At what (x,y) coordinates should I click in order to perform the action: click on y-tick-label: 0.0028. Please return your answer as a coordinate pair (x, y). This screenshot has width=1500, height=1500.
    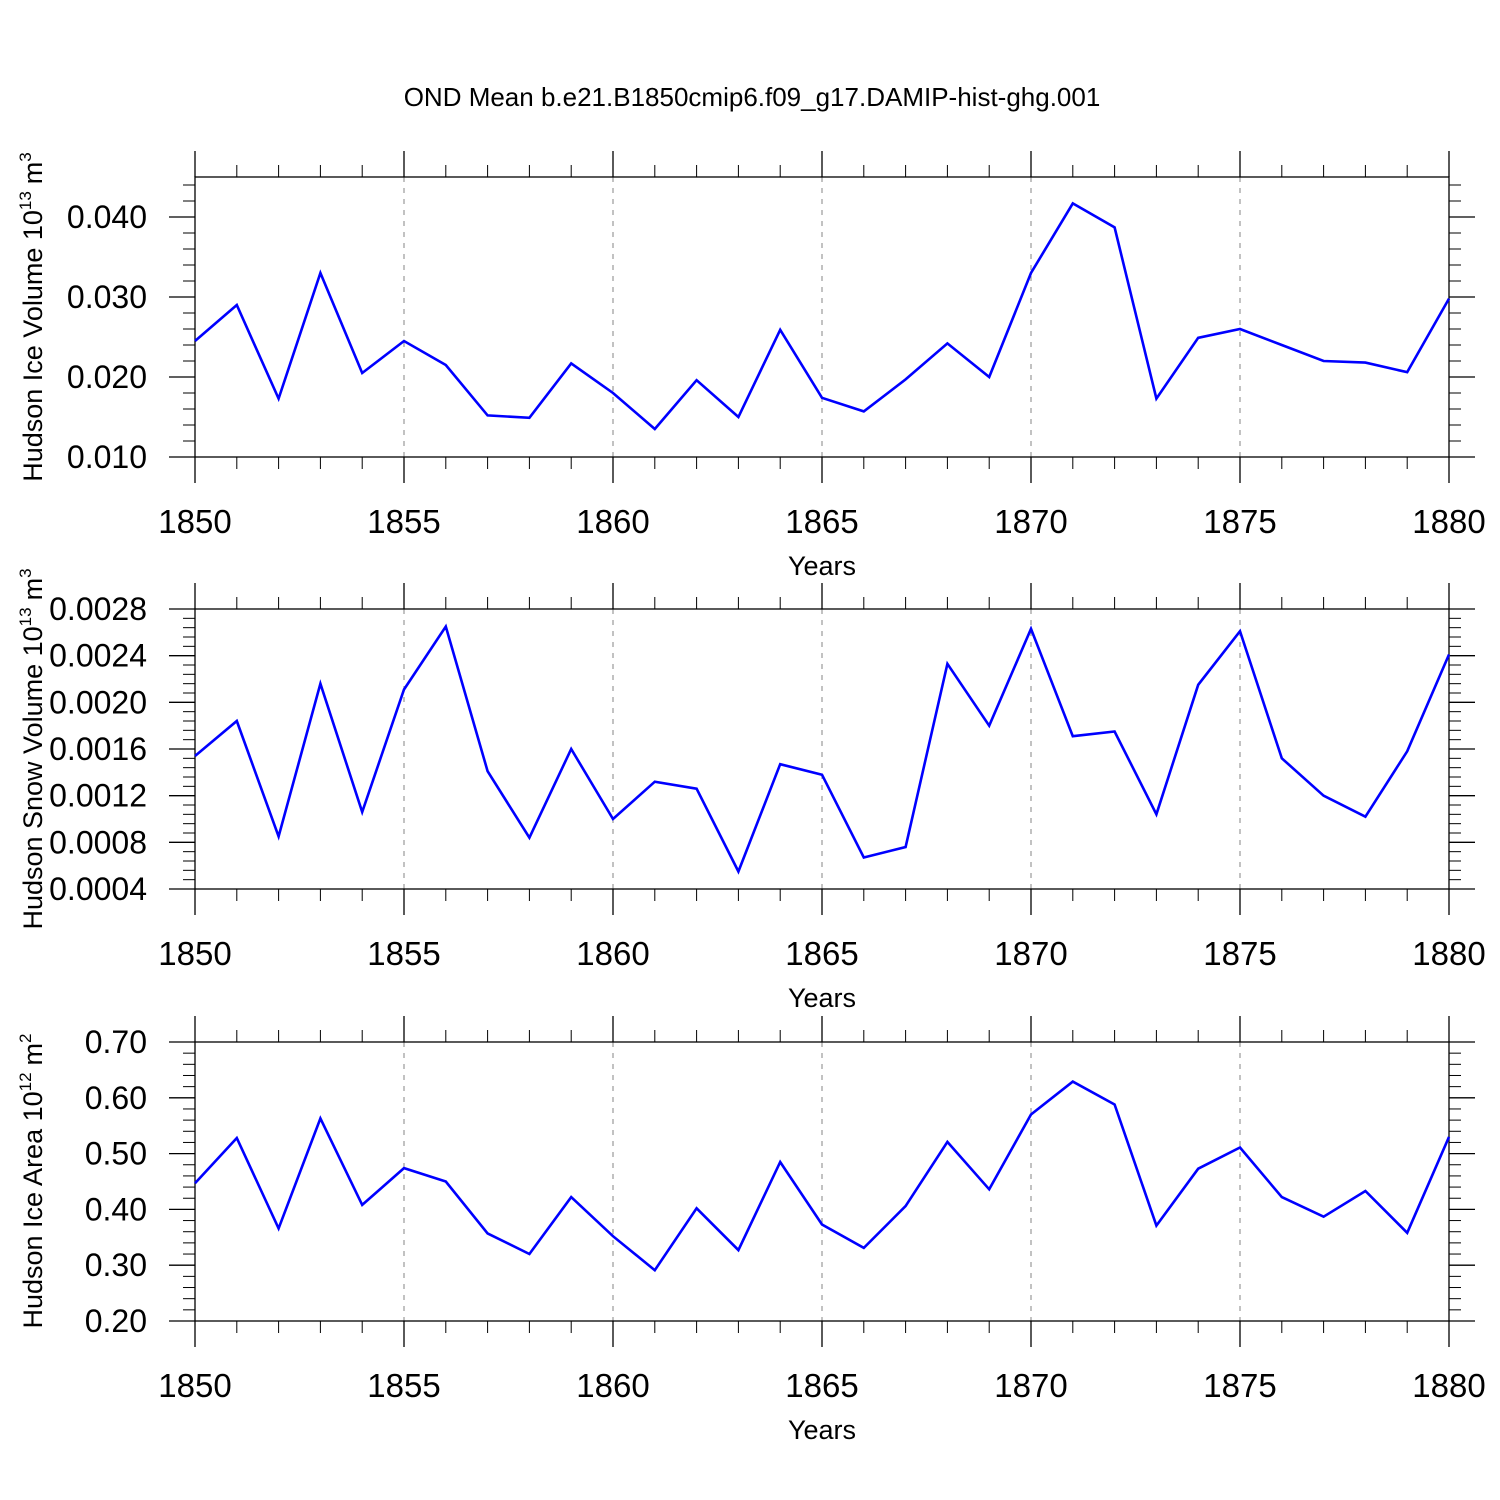
    Looking at the image, I should click on (98, 609).